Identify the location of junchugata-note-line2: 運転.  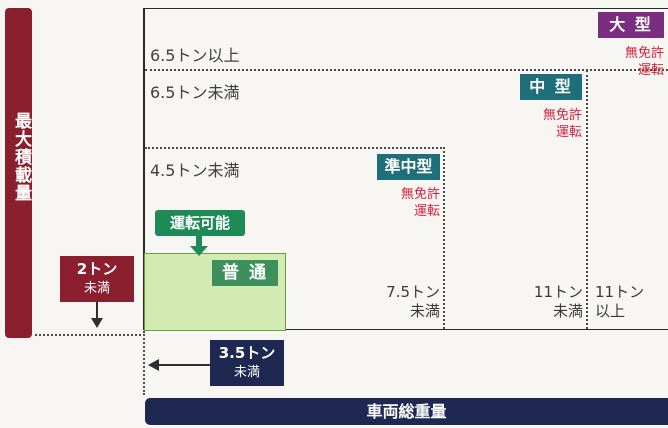
(404, 211).